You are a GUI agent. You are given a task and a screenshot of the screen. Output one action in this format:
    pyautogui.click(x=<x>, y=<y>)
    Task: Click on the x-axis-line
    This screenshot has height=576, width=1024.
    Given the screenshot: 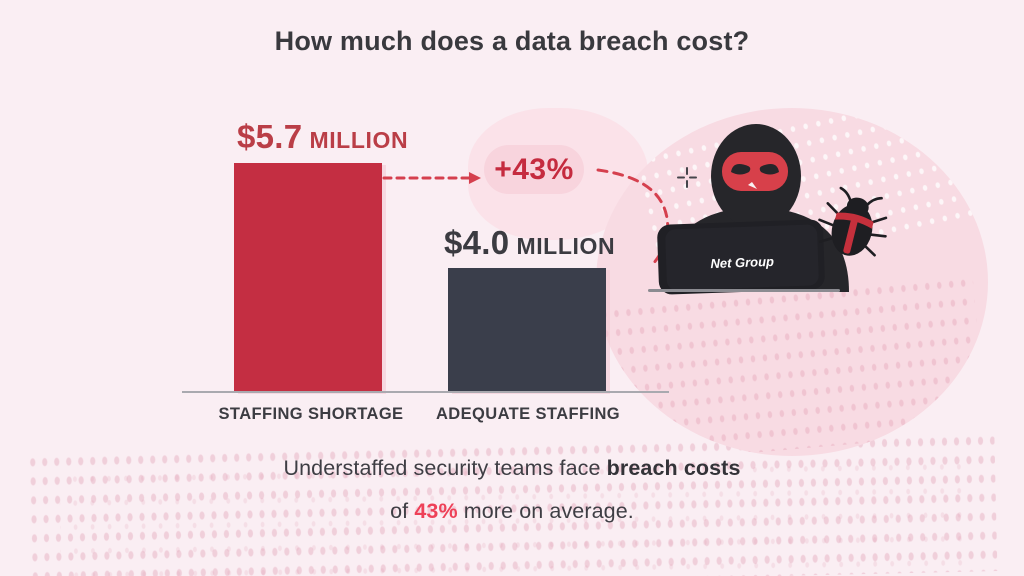 What is the action you would take?
    pyautogui.click(x=425, y=392)
    